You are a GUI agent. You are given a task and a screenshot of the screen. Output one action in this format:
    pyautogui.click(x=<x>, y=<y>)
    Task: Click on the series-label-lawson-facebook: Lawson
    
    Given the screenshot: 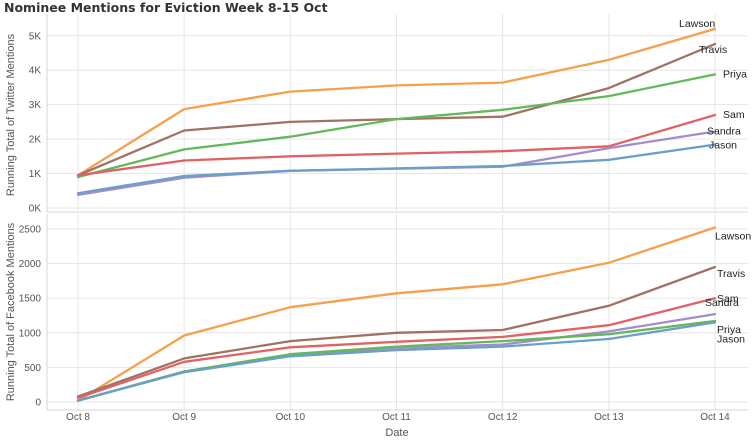 What is the action you would take?
    pyautogui.click(x=733, y=237)
    